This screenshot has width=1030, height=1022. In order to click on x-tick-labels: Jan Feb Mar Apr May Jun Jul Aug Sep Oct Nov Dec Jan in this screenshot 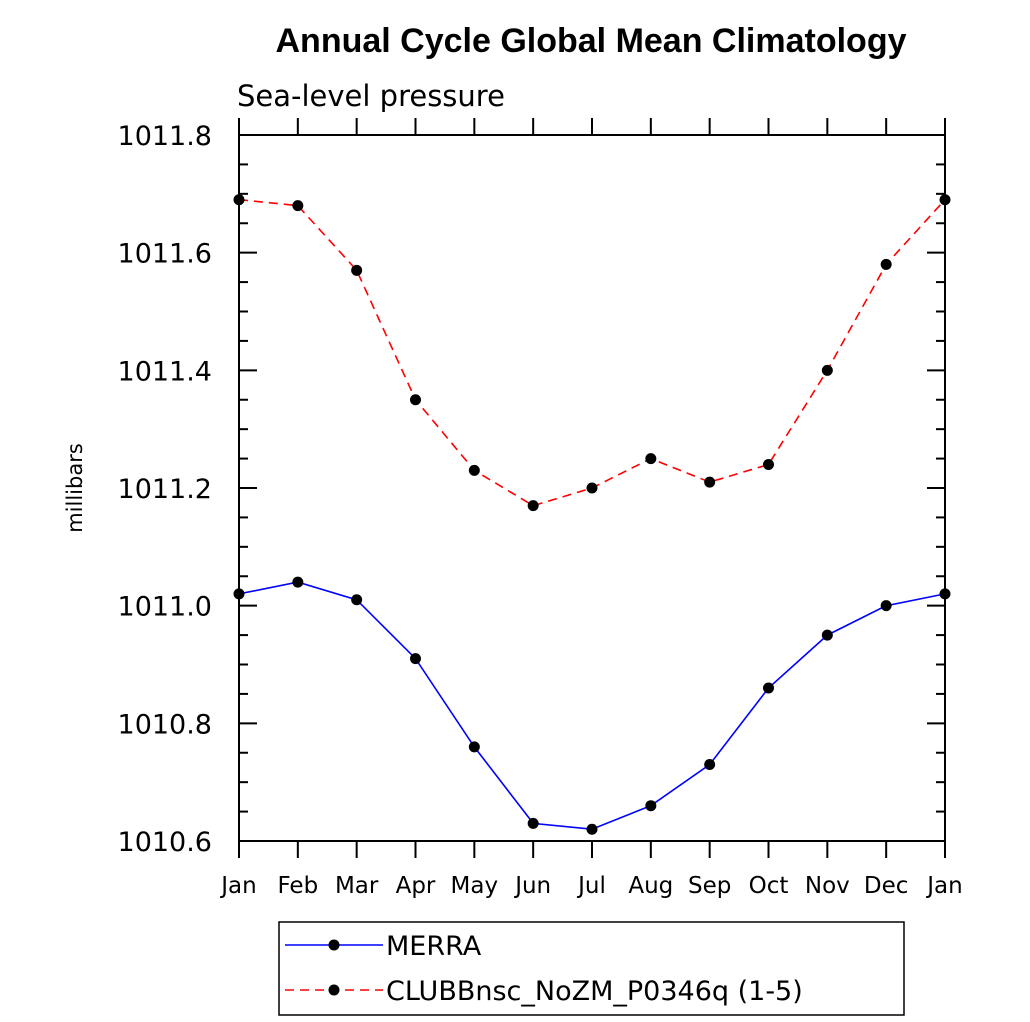, I will do `click(590, 886)`.